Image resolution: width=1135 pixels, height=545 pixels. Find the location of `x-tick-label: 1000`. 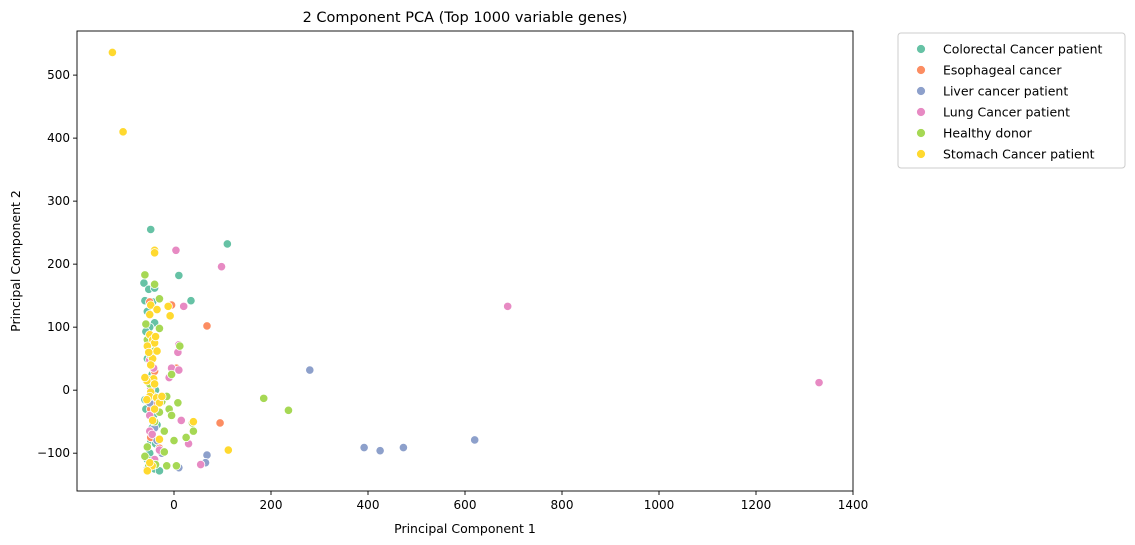

x-tick-label: 1000 is located at coordinates (659, 505).